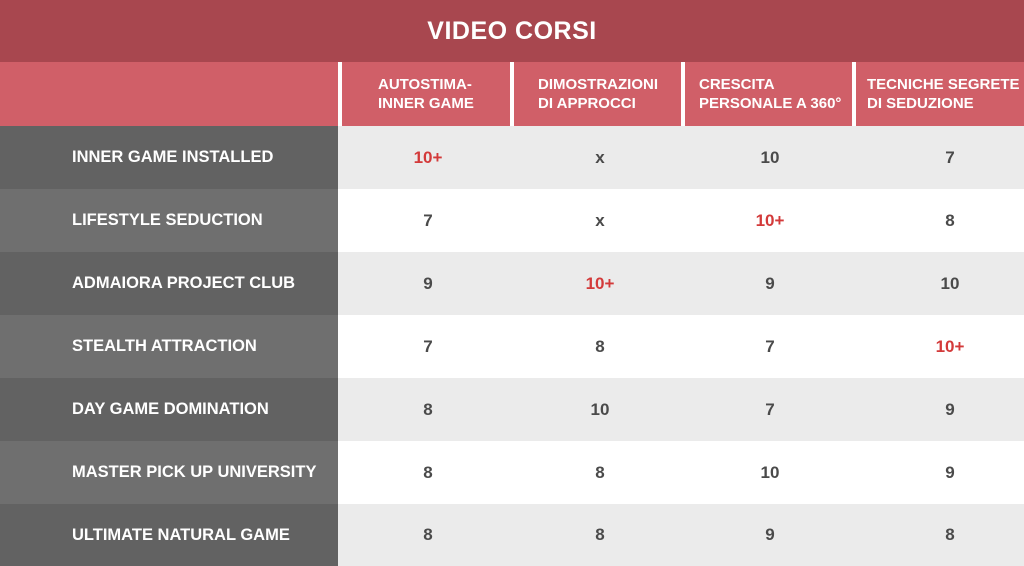 The width and height of the screenshot is (1024, 566). I want to click on row-label: INNER GAME INSTALLED, so click(169, 157).